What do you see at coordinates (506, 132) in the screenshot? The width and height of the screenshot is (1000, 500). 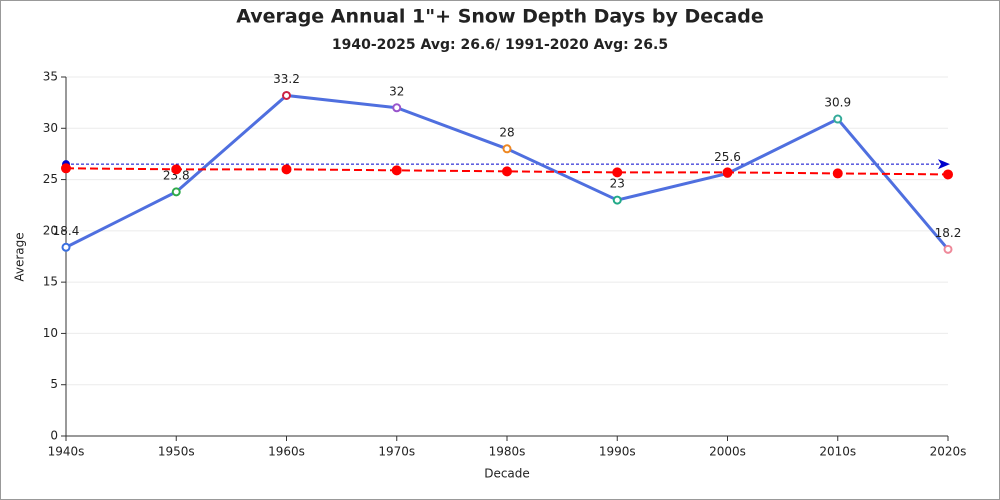 I see `data-label: 28` at bounding box center [506, 132].